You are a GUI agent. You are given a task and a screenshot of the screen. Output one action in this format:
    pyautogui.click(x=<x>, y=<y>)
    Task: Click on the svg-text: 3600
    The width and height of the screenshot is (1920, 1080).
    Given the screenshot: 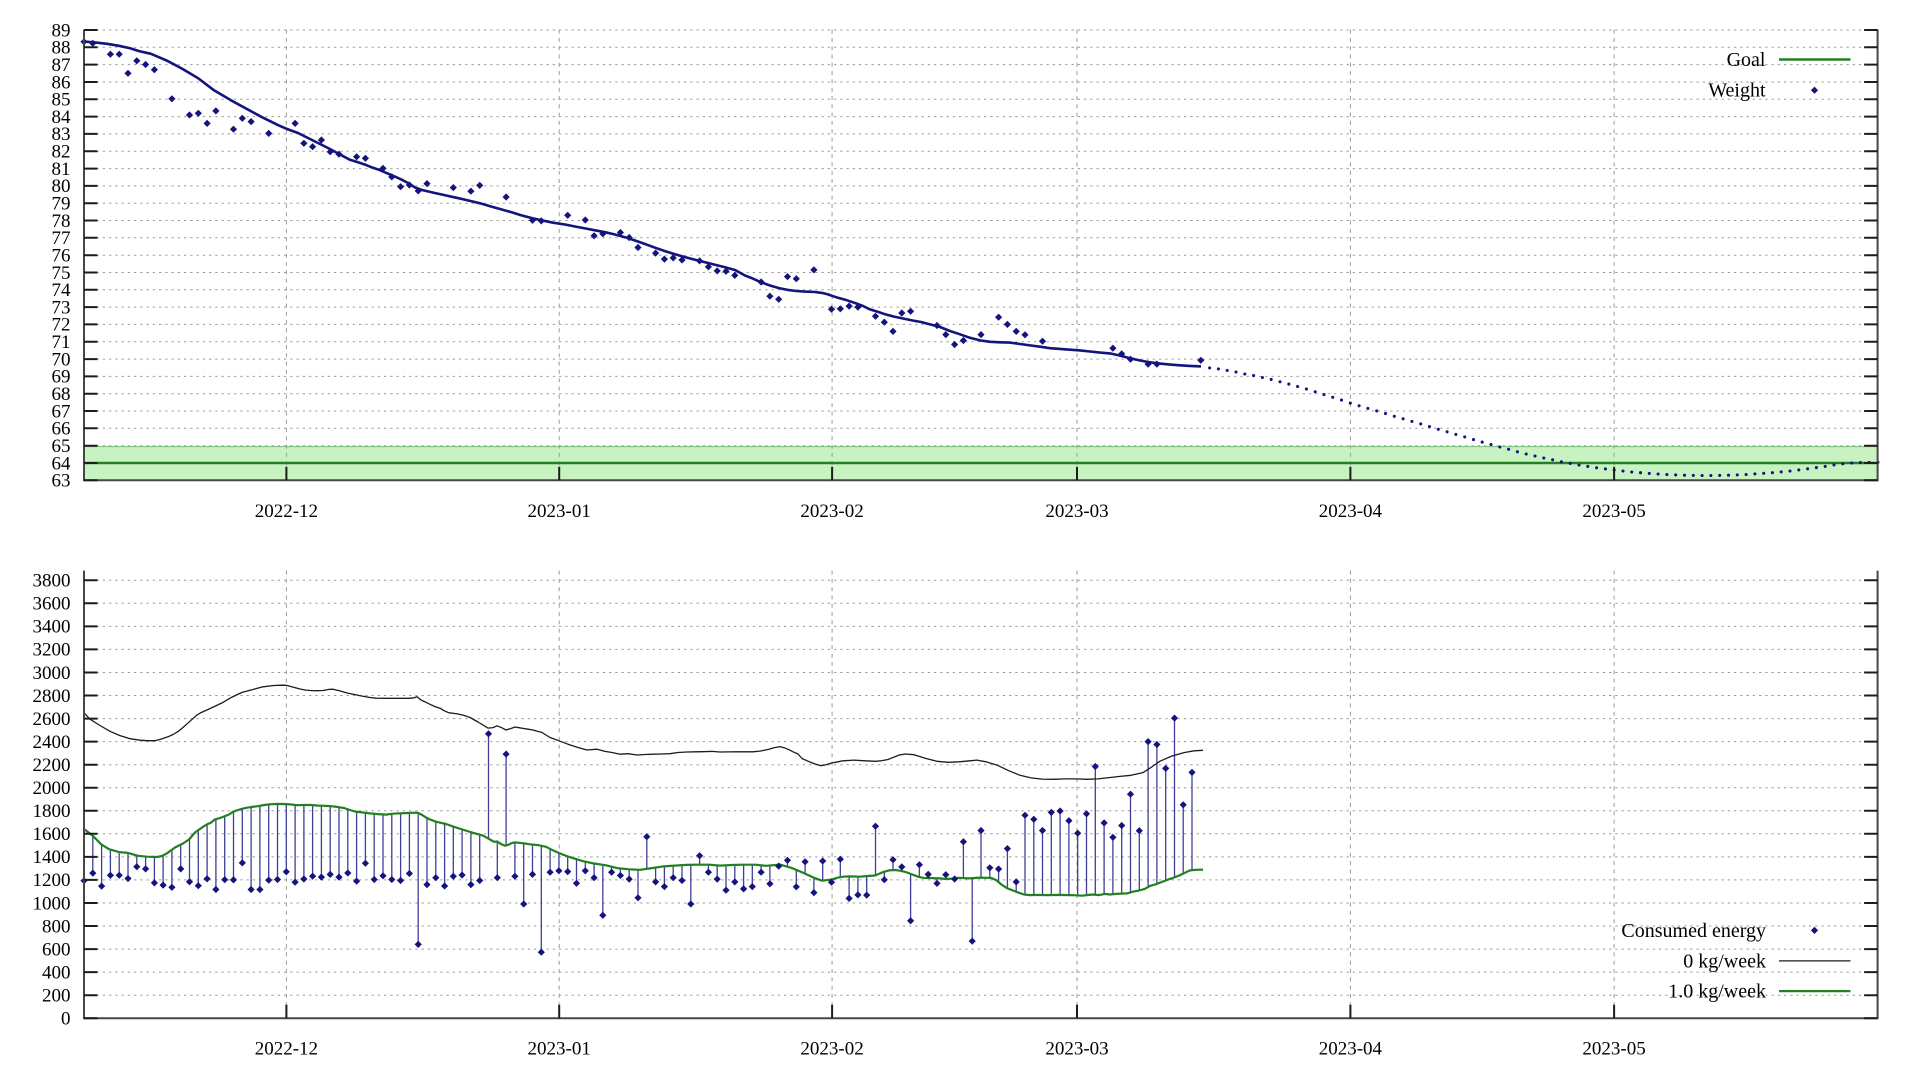 What is the action you would take?
    pyautogui.click(x=52, y=604)
    